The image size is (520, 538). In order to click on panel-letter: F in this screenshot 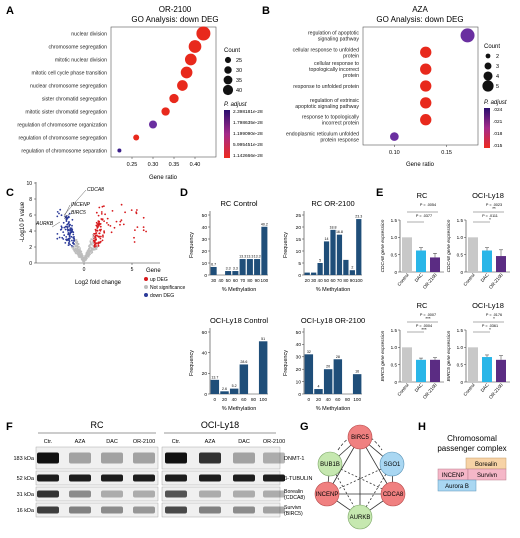, I will do `click(9, 427)`.